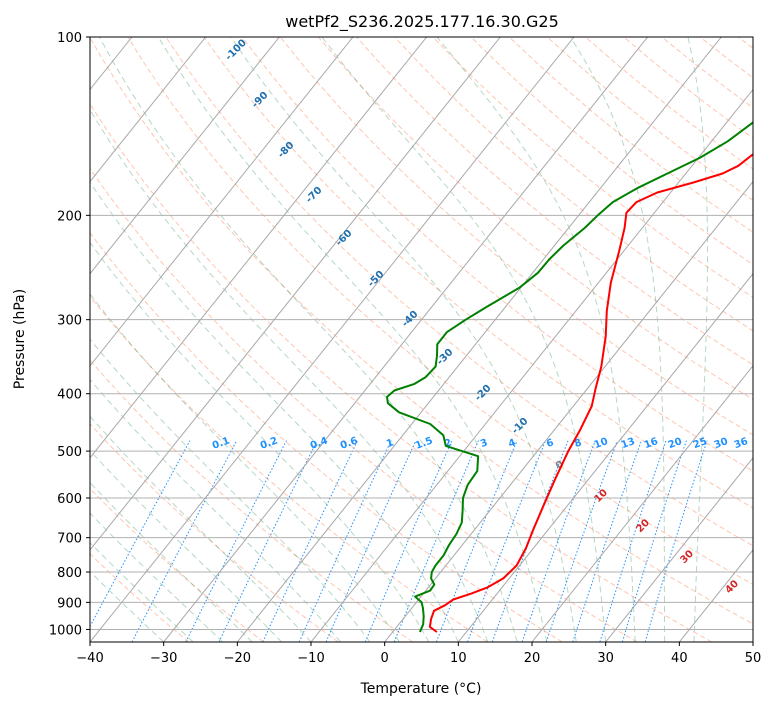 The width and height of the screenshot is (775, 708). Describe the element at coordinates (344, 238) in the screenshot. I see `isotherm-value-label: -60` at that location.